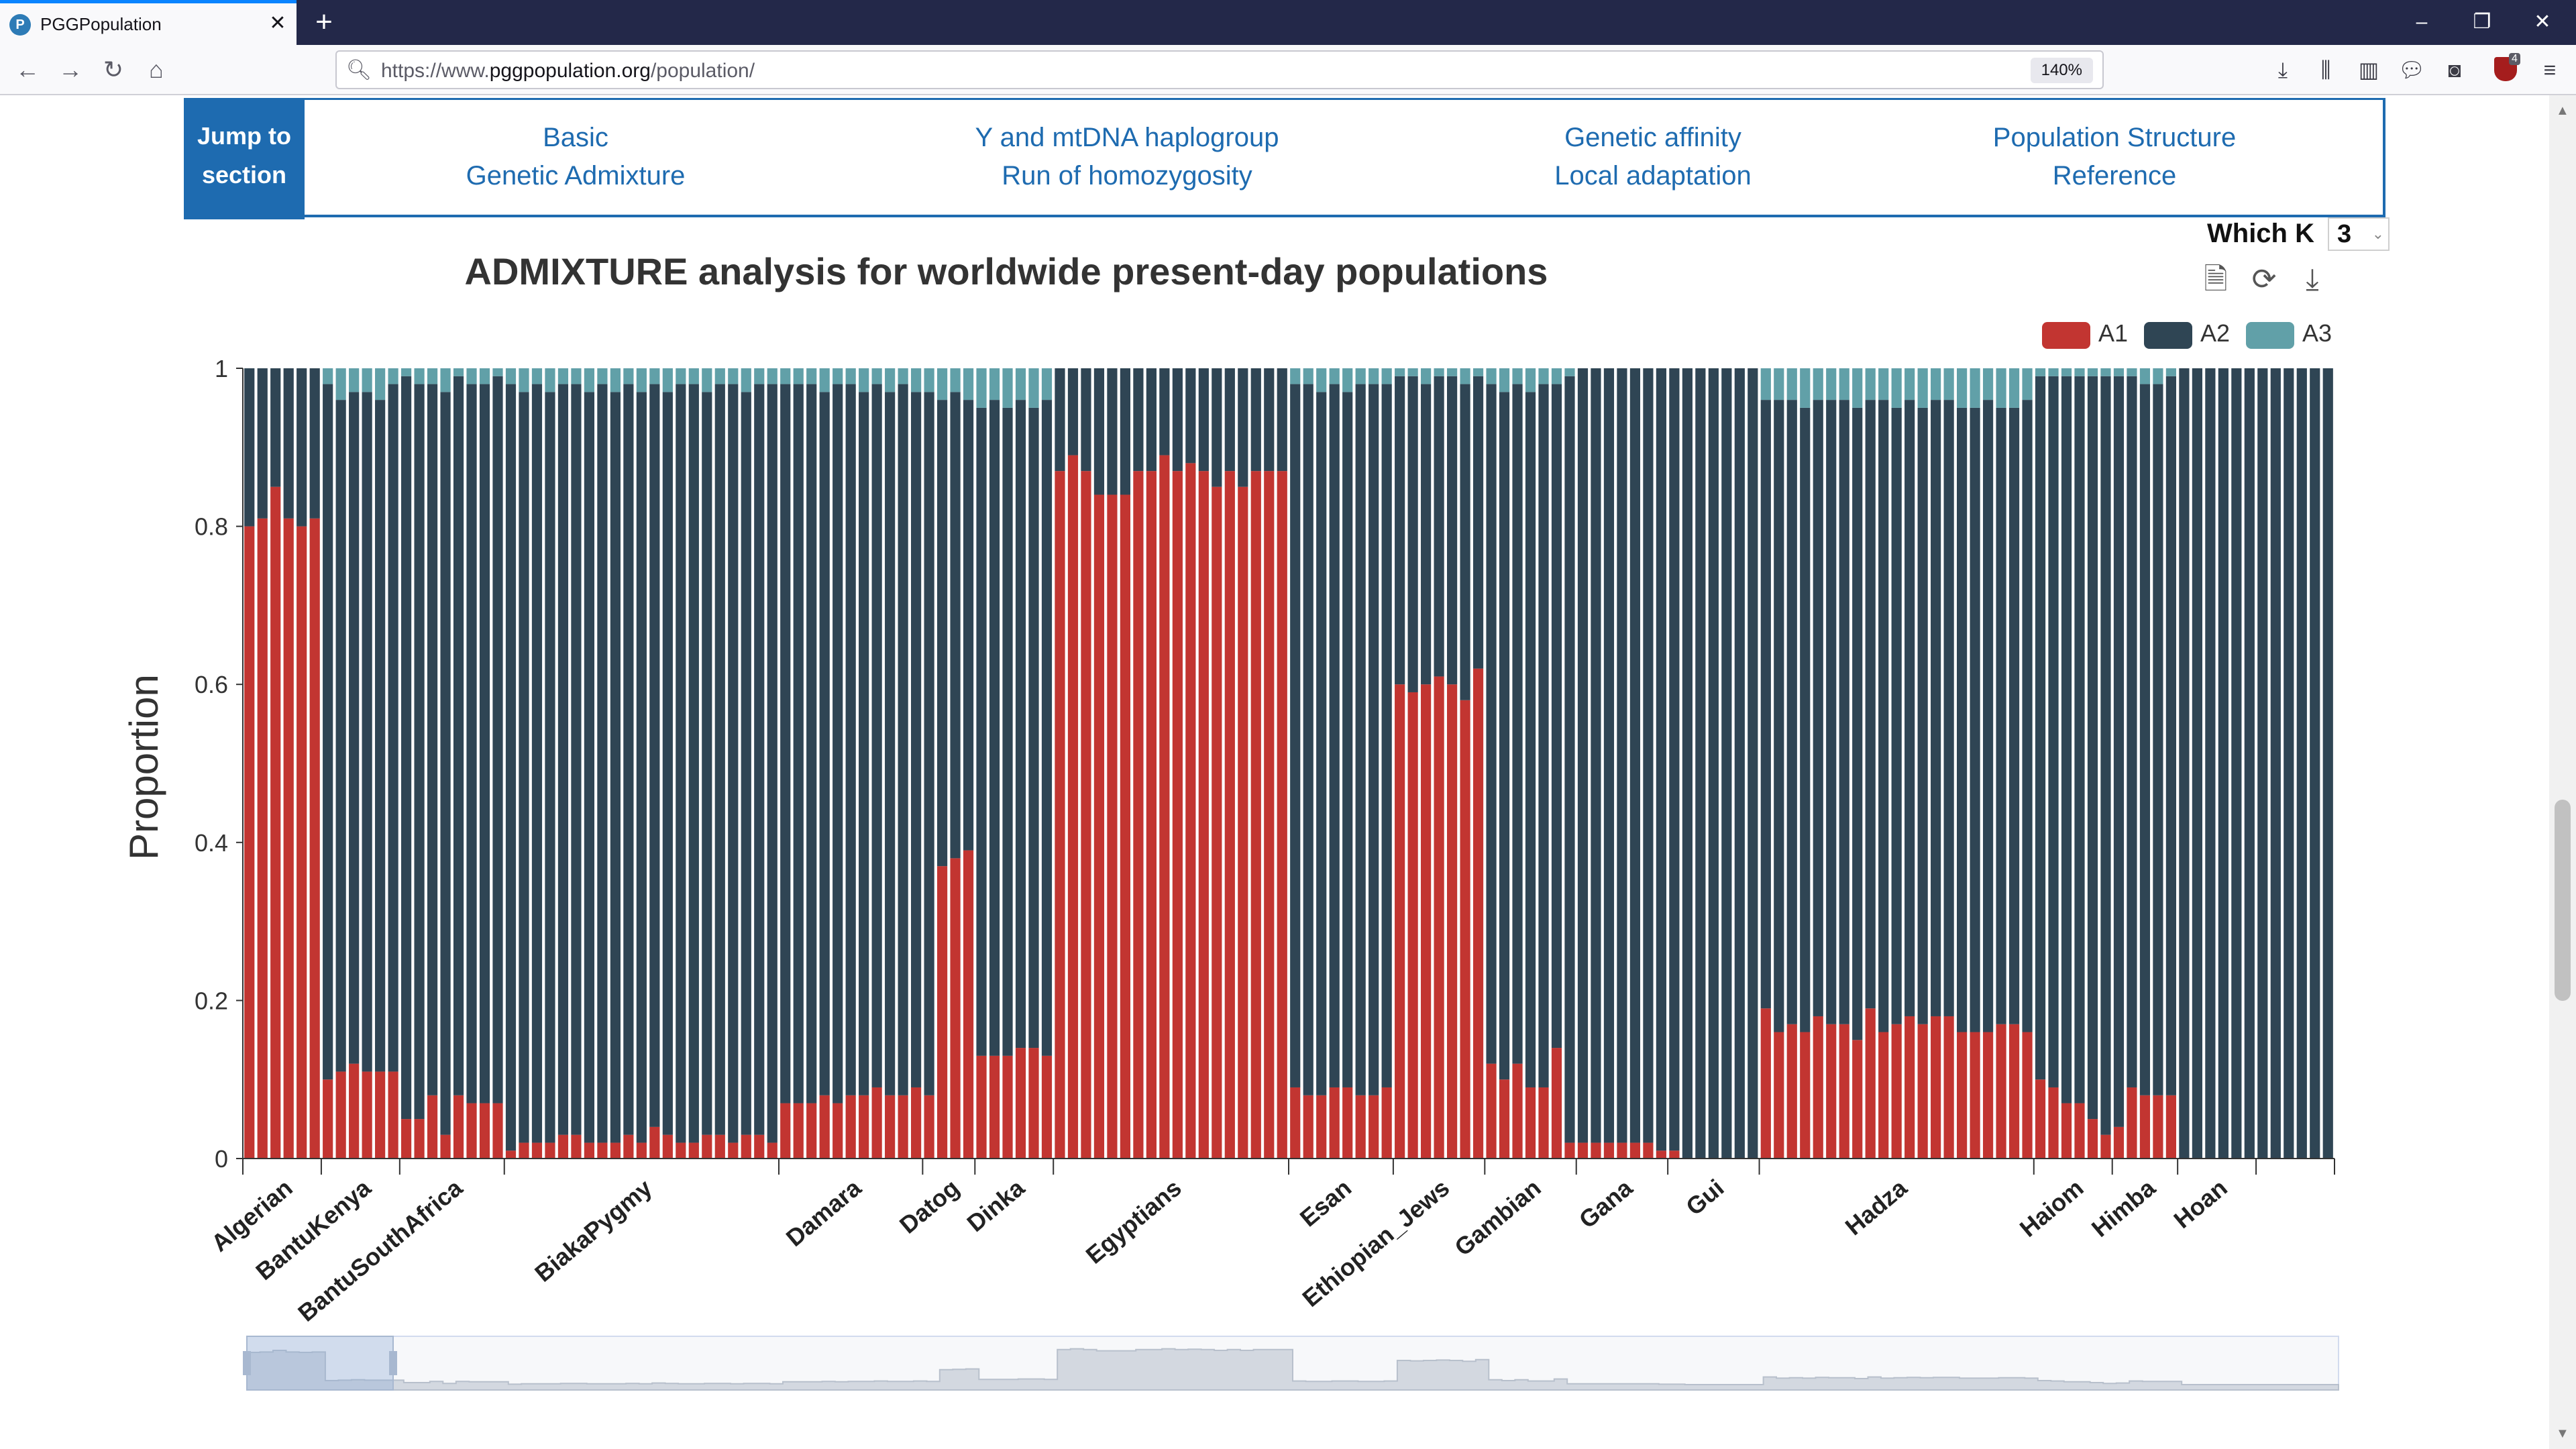  What do you see at coordinates (2216, 279) in the screenshot?
I see `data-view-icon: 🗎︎` at bounding box center [2216, 279].